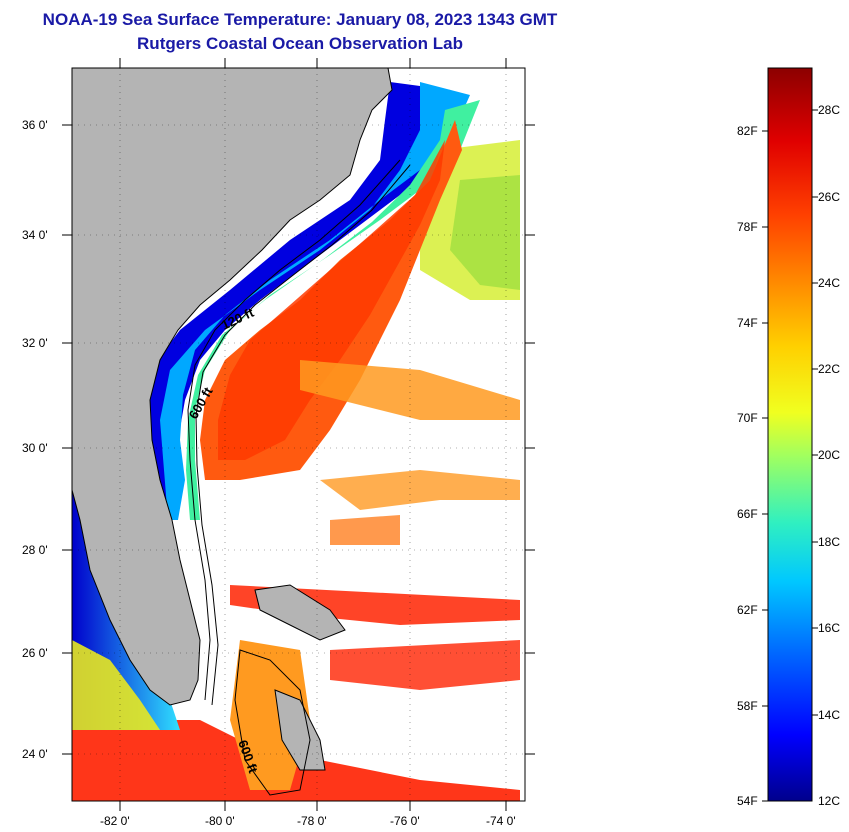  I want to click on lon-label-80: -80 0', so click(220, 821).